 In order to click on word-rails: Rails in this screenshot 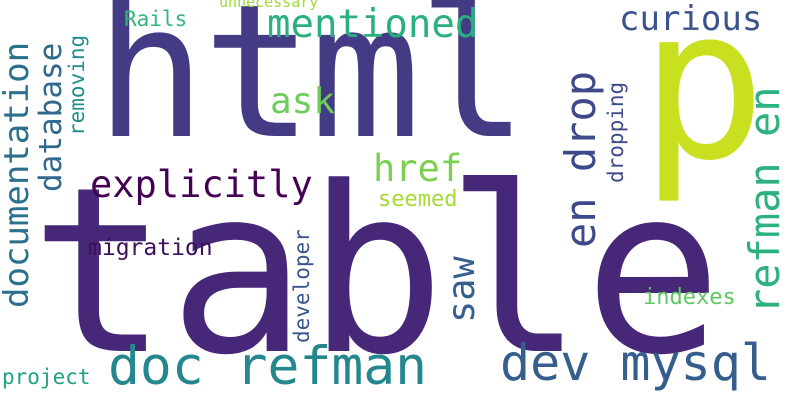, I will do `click(156, 19)`.